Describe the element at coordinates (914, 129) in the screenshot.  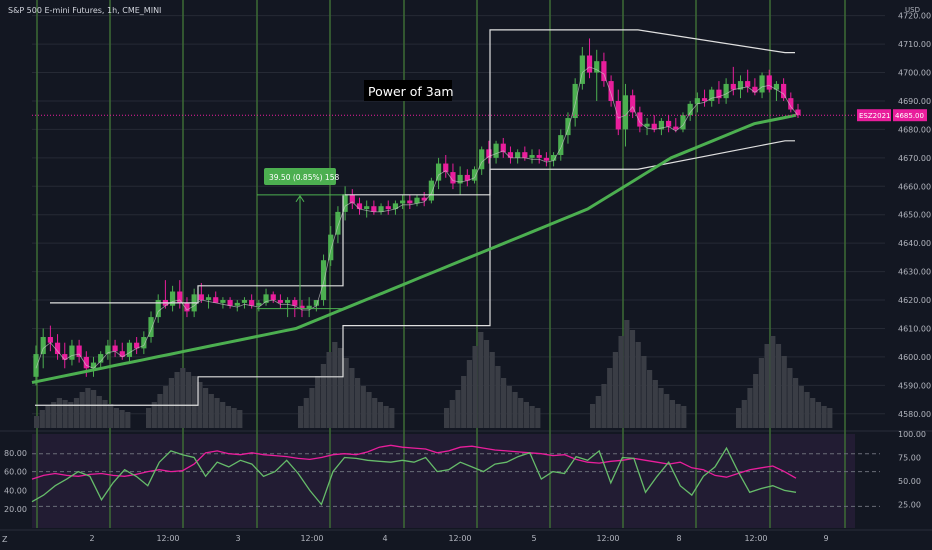
I see `price-tick-label: 4680.00` at that location.